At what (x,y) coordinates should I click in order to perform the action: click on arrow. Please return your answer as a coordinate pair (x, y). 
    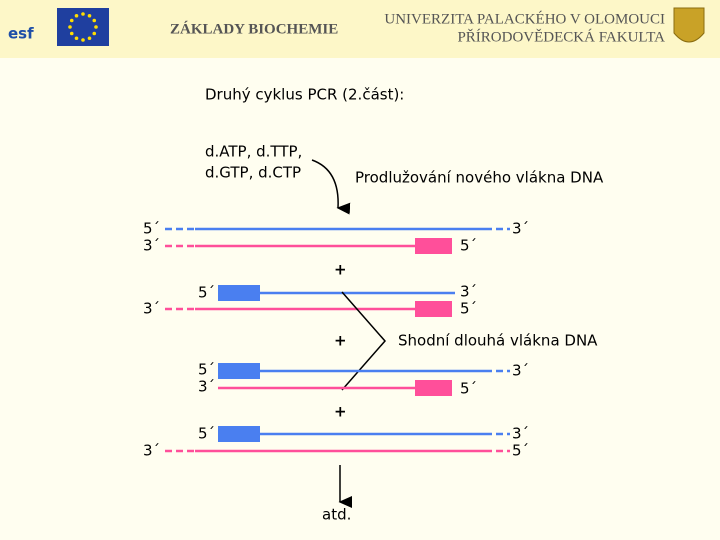
    Looking at the image, I should click on (331, 187).